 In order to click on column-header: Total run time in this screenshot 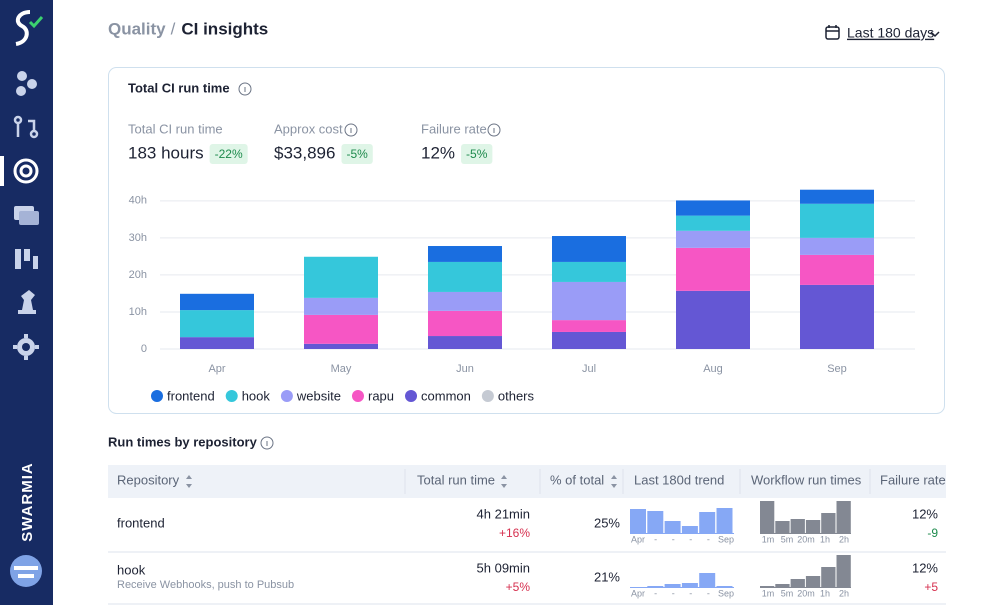, I will do `click(456, 479)`.